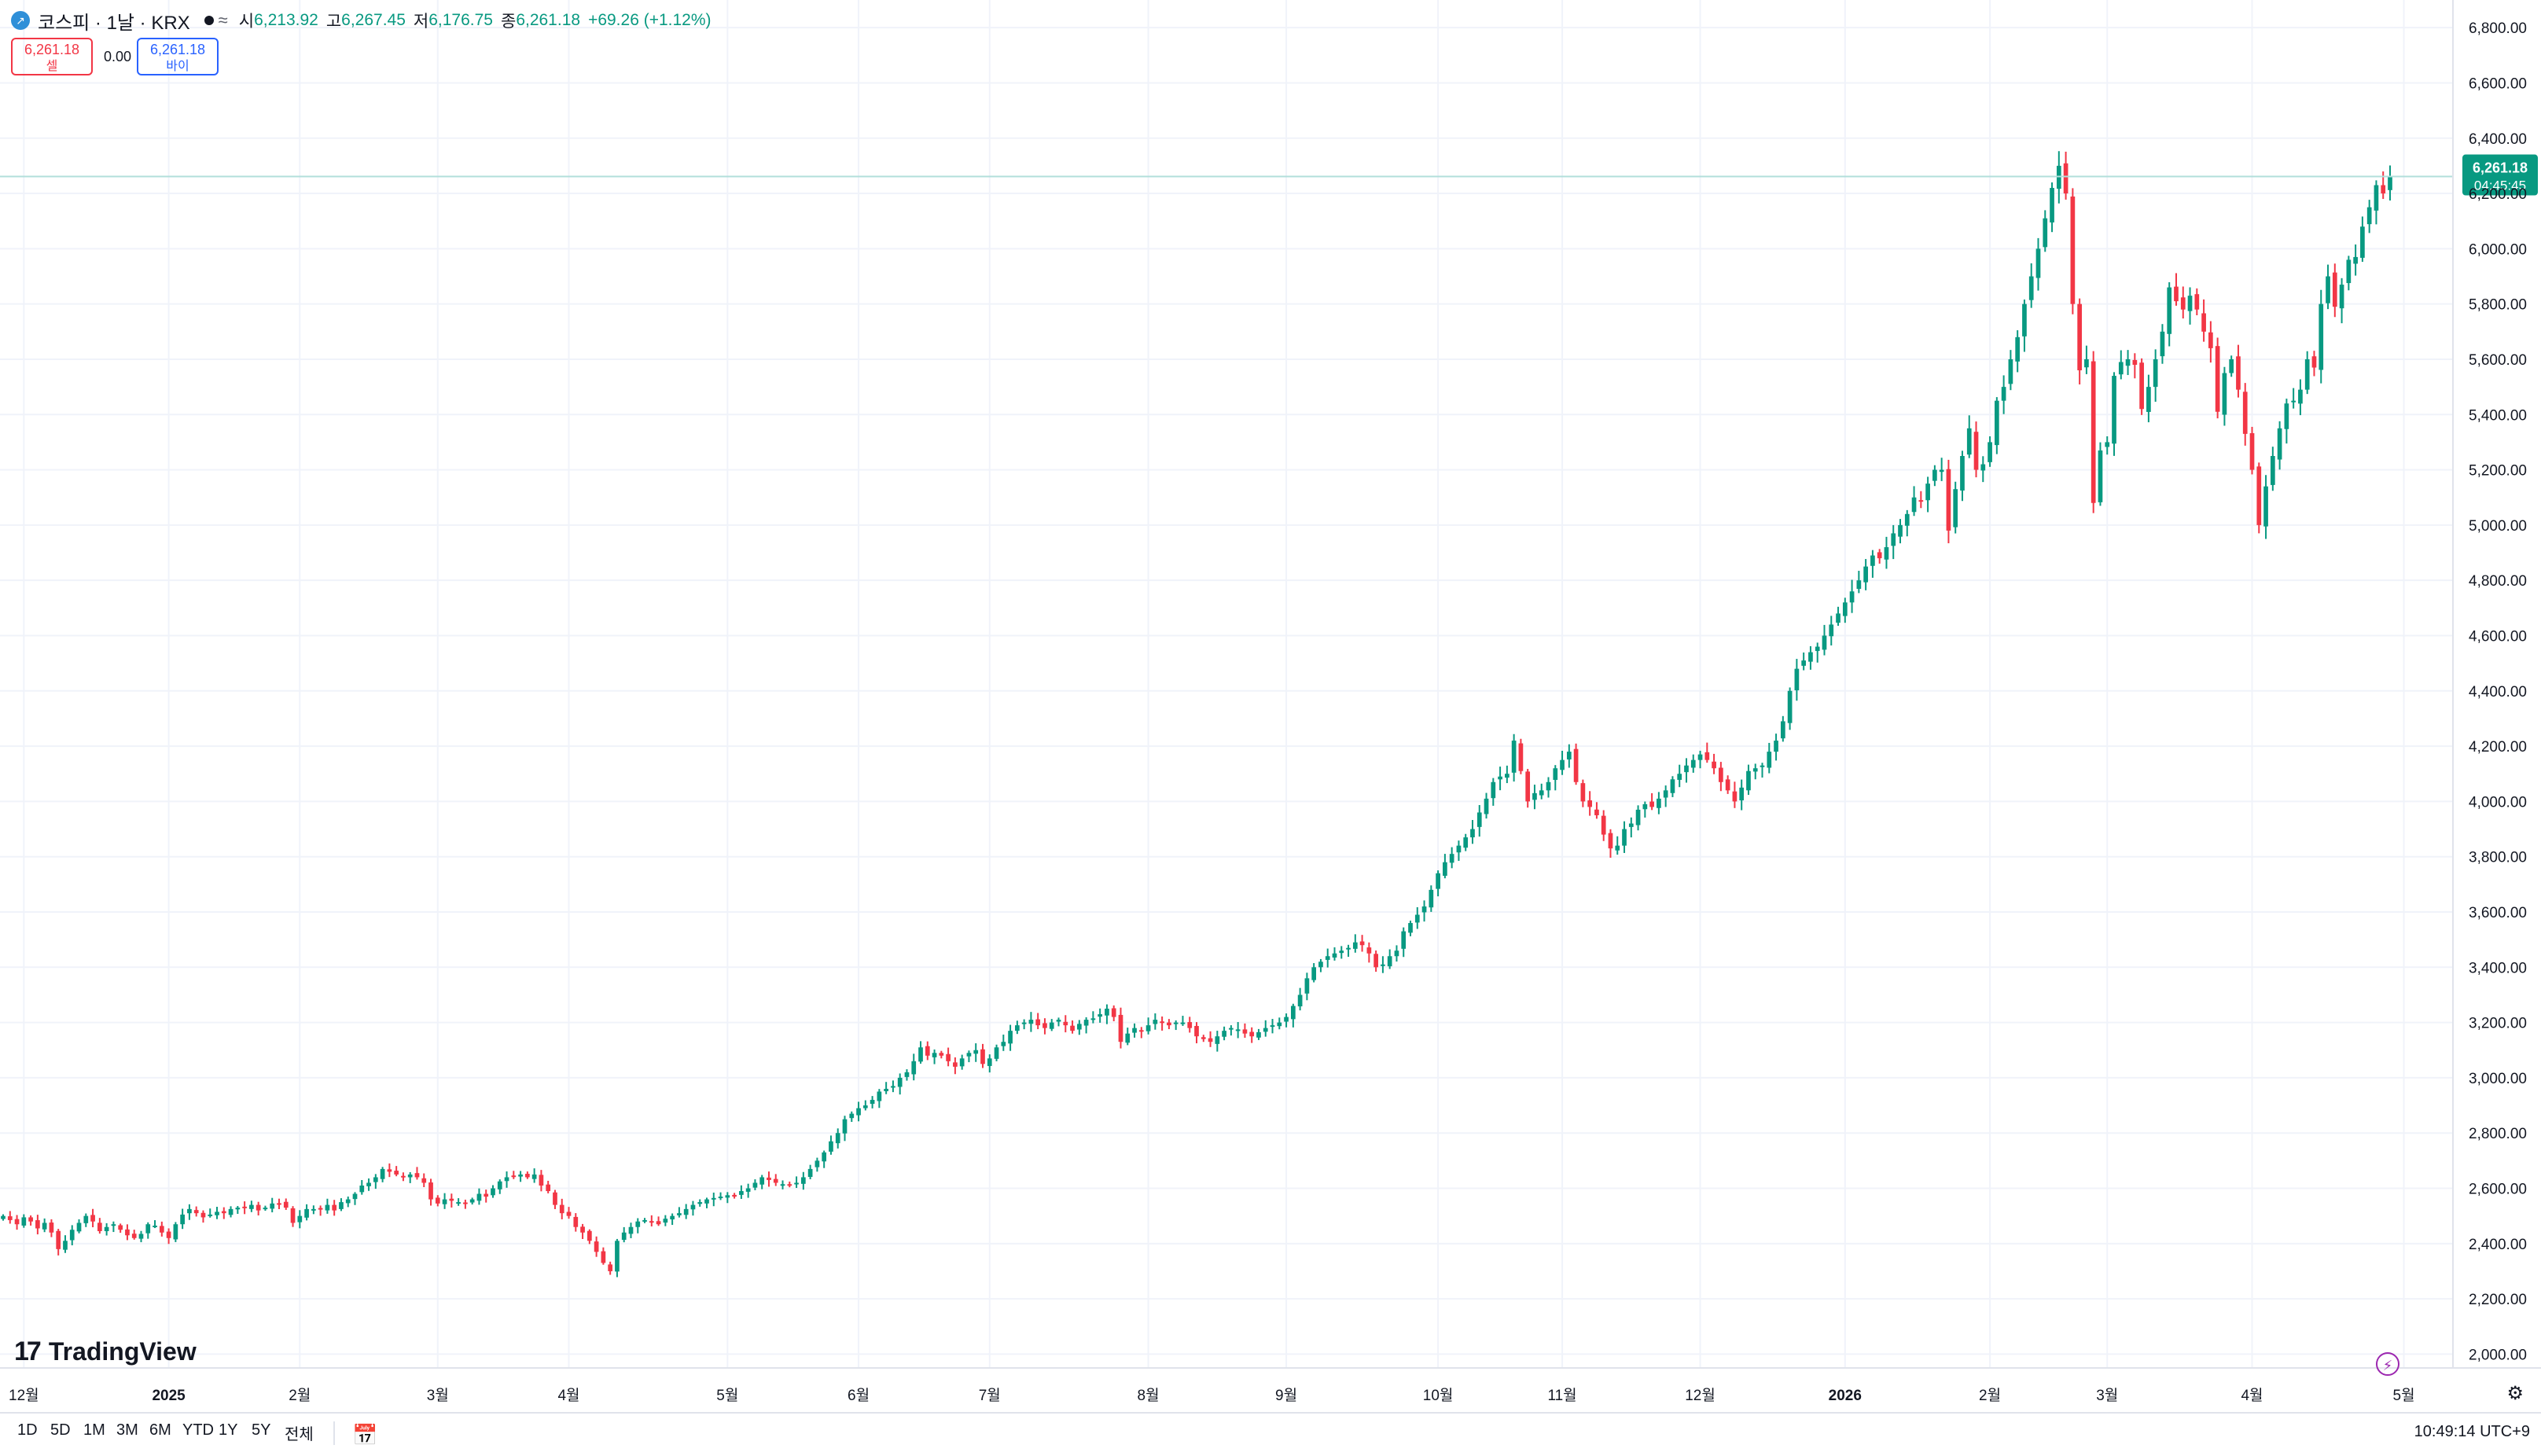 The image size is (2541, 1456). What do you see at coordinates (299, 1434) in the screenshot?
I see `timeframe-button: 전체` at bounding box center [299, 1434].